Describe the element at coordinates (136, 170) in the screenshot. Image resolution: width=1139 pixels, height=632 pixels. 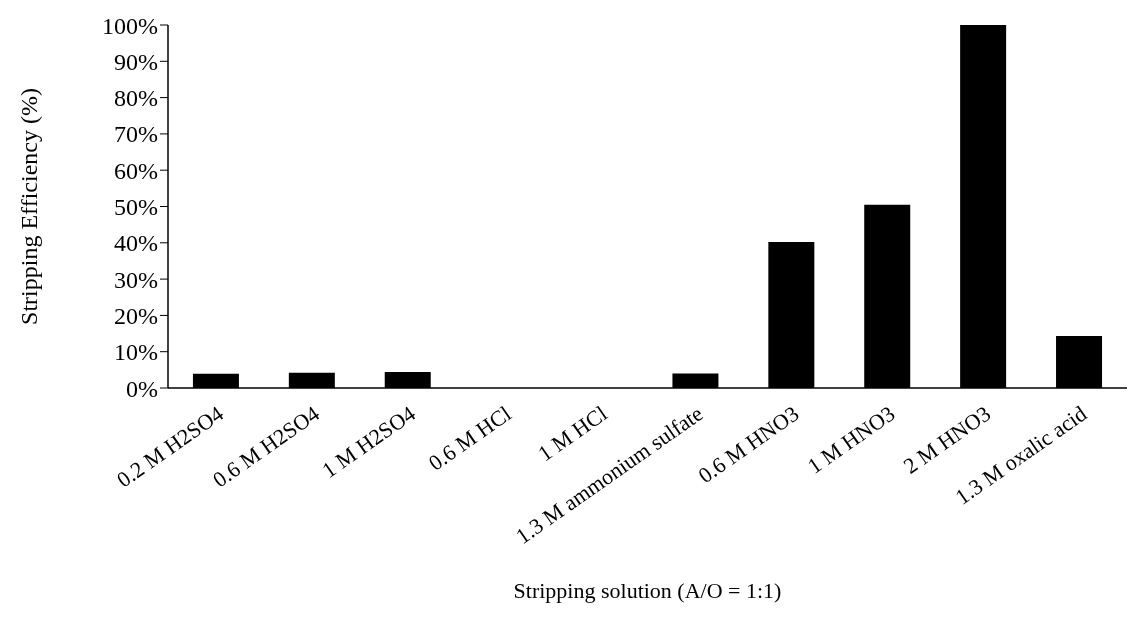
I see `y-tick-label: 60%` at that location.